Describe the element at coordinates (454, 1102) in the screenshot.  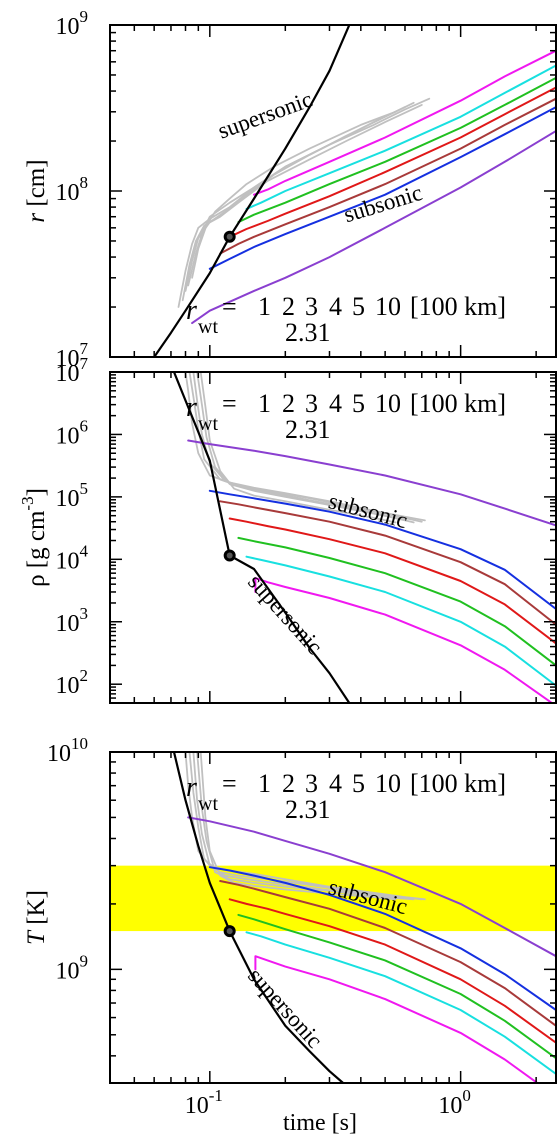
I see `x-tick-label: 10⁰` at that location.